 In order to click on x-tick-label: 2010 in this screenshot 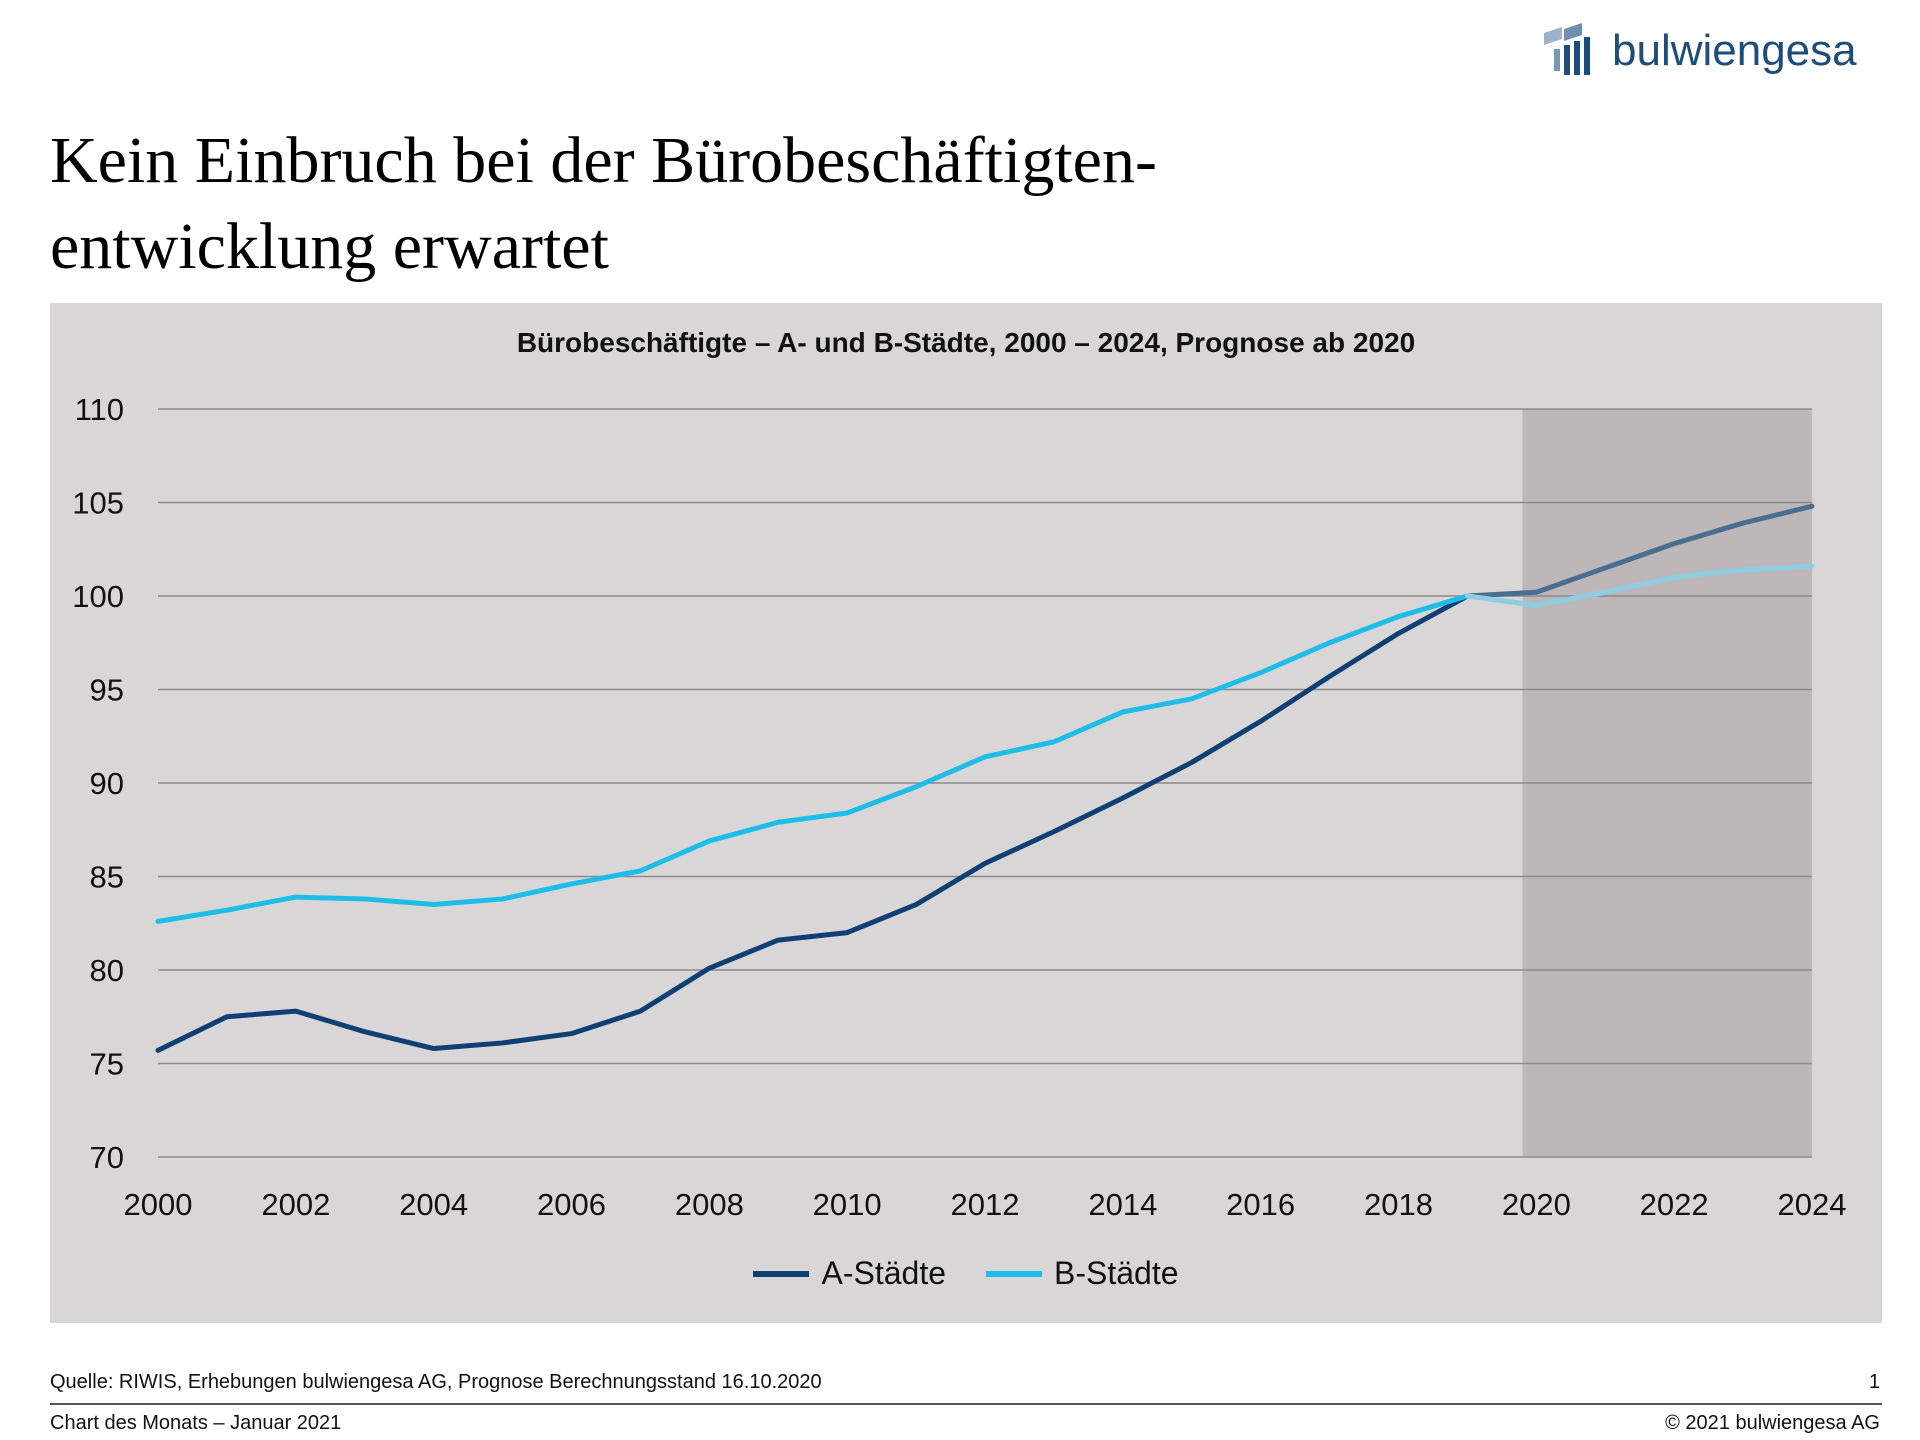, I will do `click(847, 1204)`.